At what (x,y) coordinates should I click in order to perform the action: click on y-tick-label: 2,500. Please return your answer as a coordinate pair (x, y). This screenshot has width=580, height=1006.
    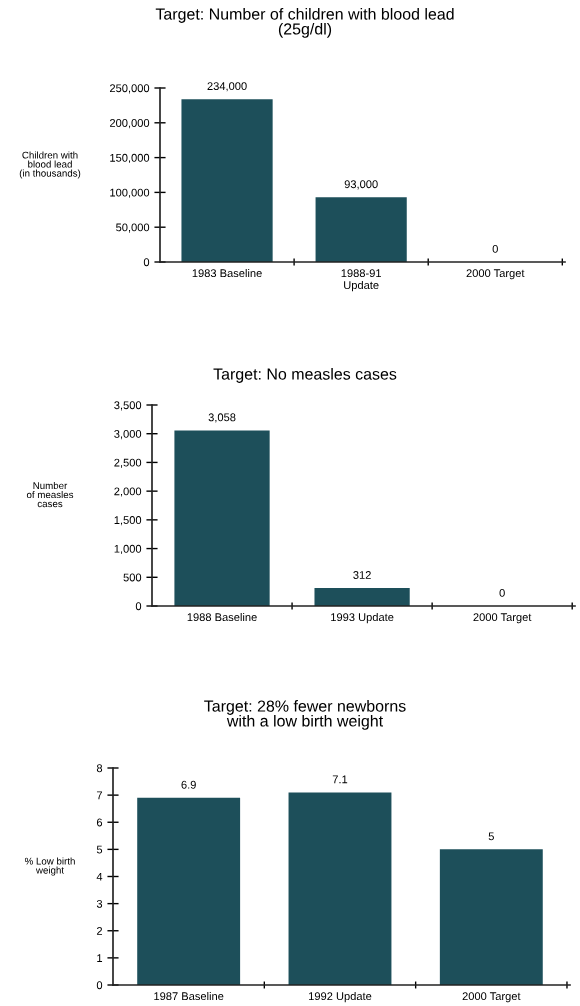
    Looking at the image, I should click on (128, 463).